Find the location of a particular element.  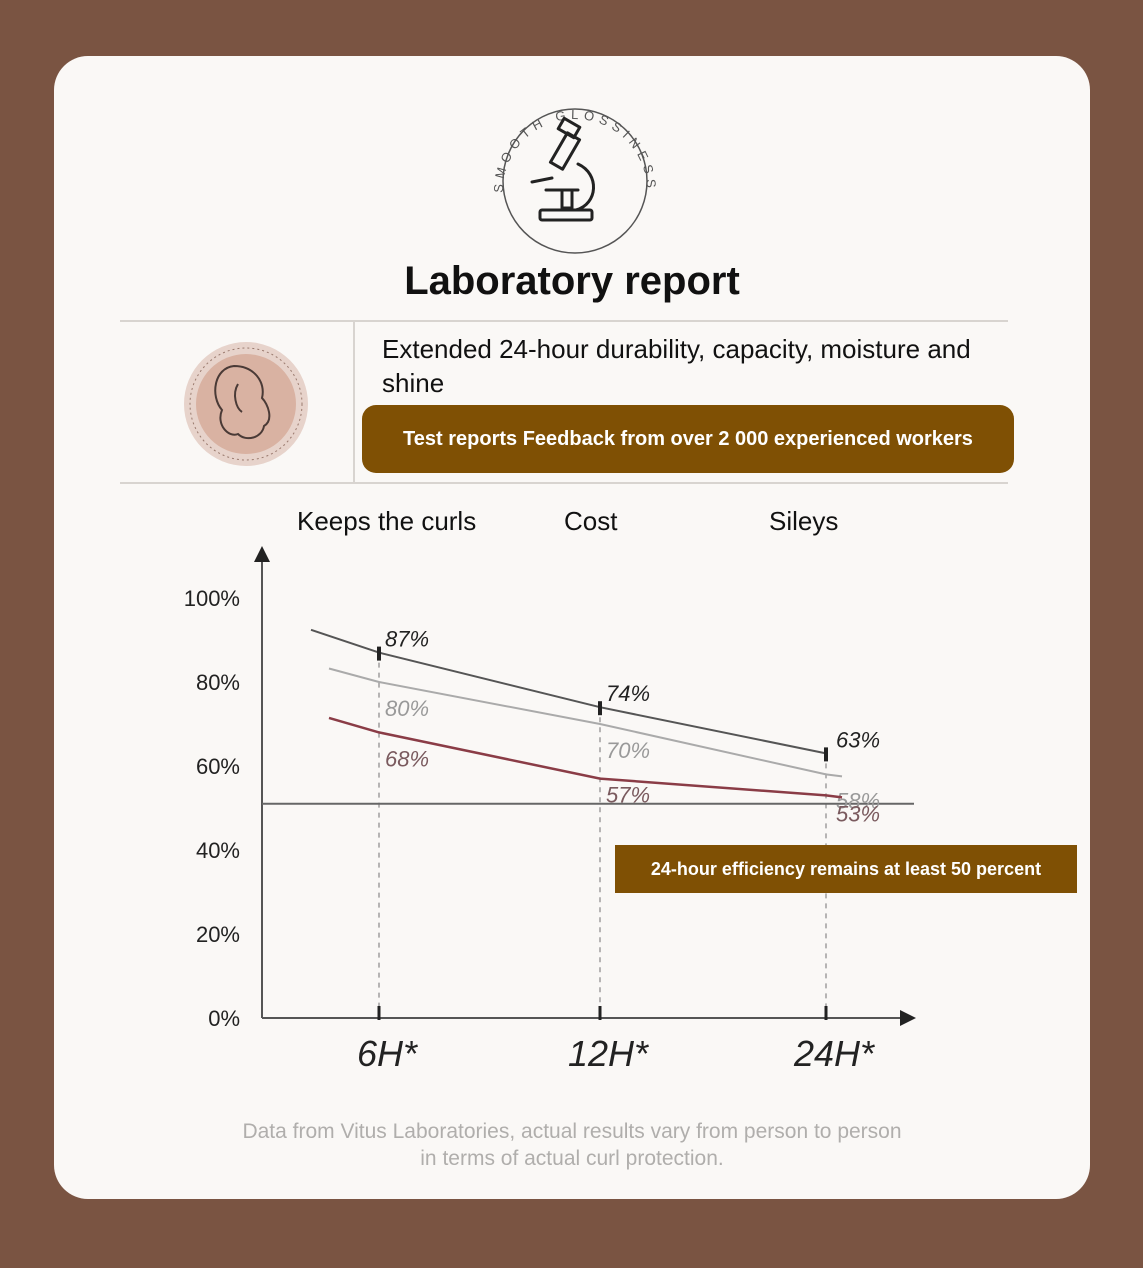

data-label: 68% is located at coordinates (407, 758).